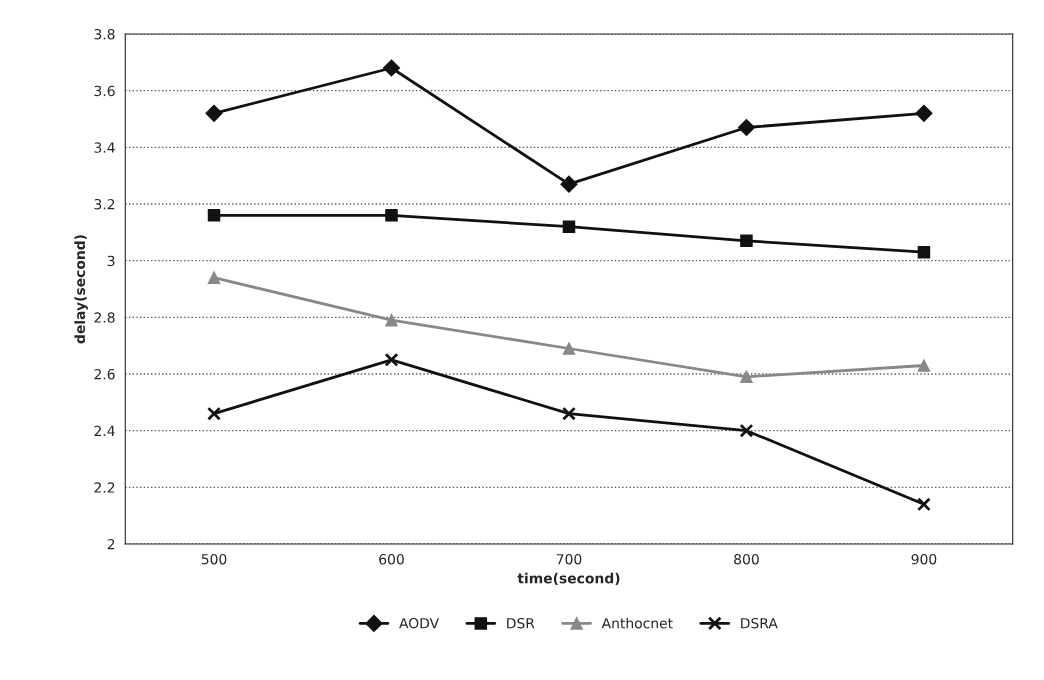  Describe the element at coordinates (104, 147) in the screenshot. I see `y-tick-label: 3.4` at that location.